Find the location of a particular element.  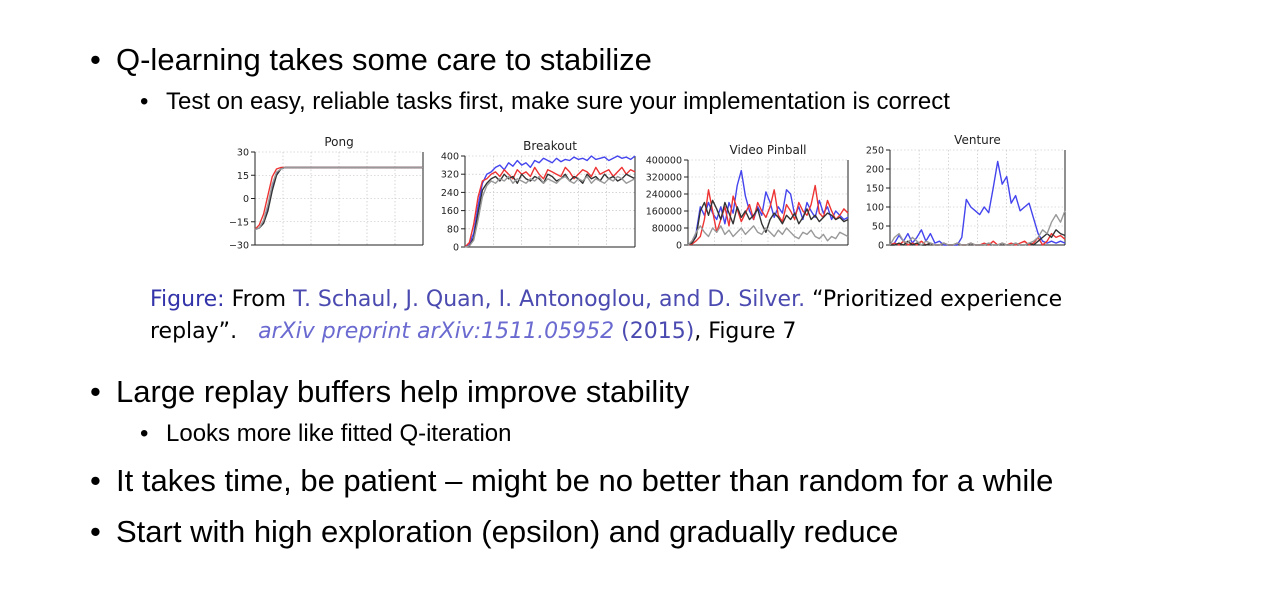

caption-from: From is located at coordinates (259, 299).